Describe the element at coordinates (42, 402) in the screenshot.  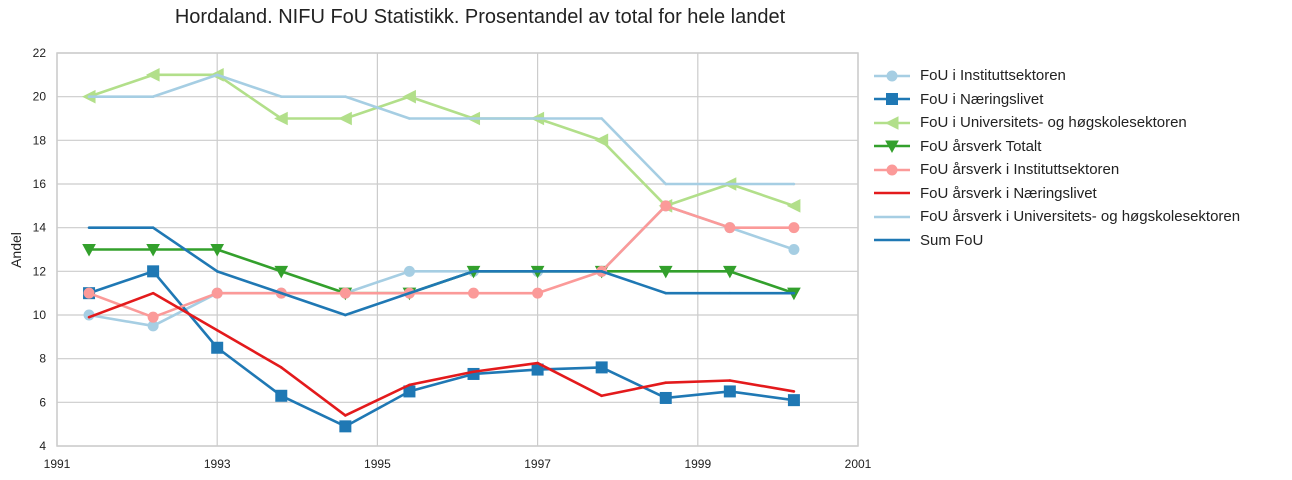
I see `y-tick-label: 6` at that location.